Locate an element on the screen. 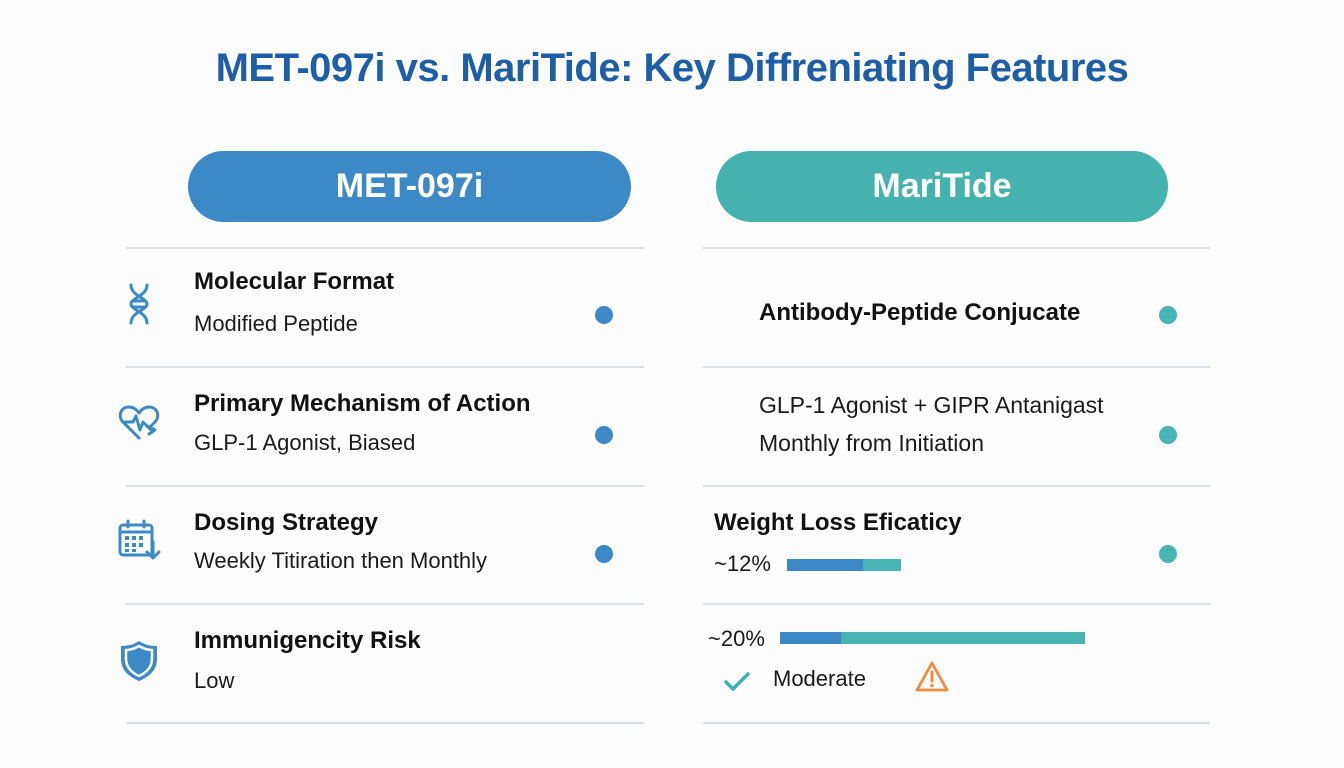 Image resolution: width=1344 pixels, height=768 pixels. efficacy-value-1: ~12% is located at coordinates (742, 563).